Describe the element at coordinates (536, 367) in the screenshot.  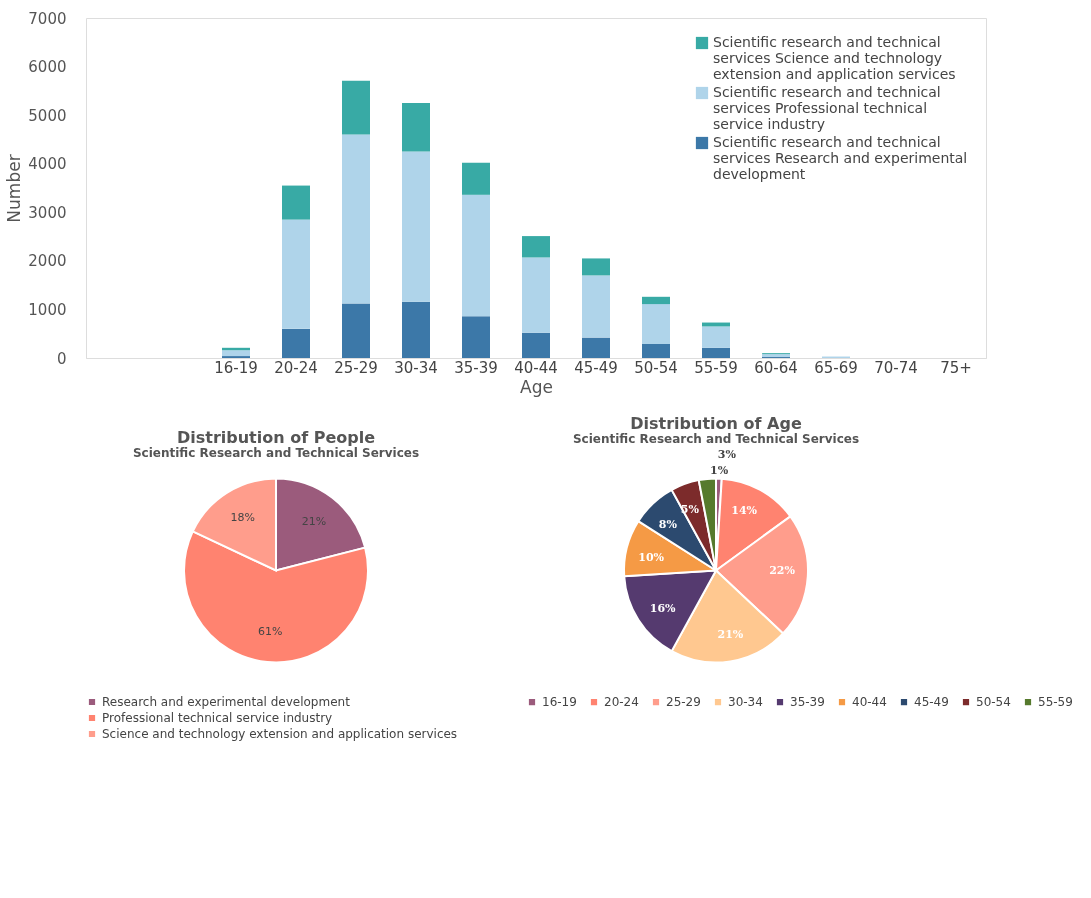
I see `x-tick-label: 40-44` at that location.